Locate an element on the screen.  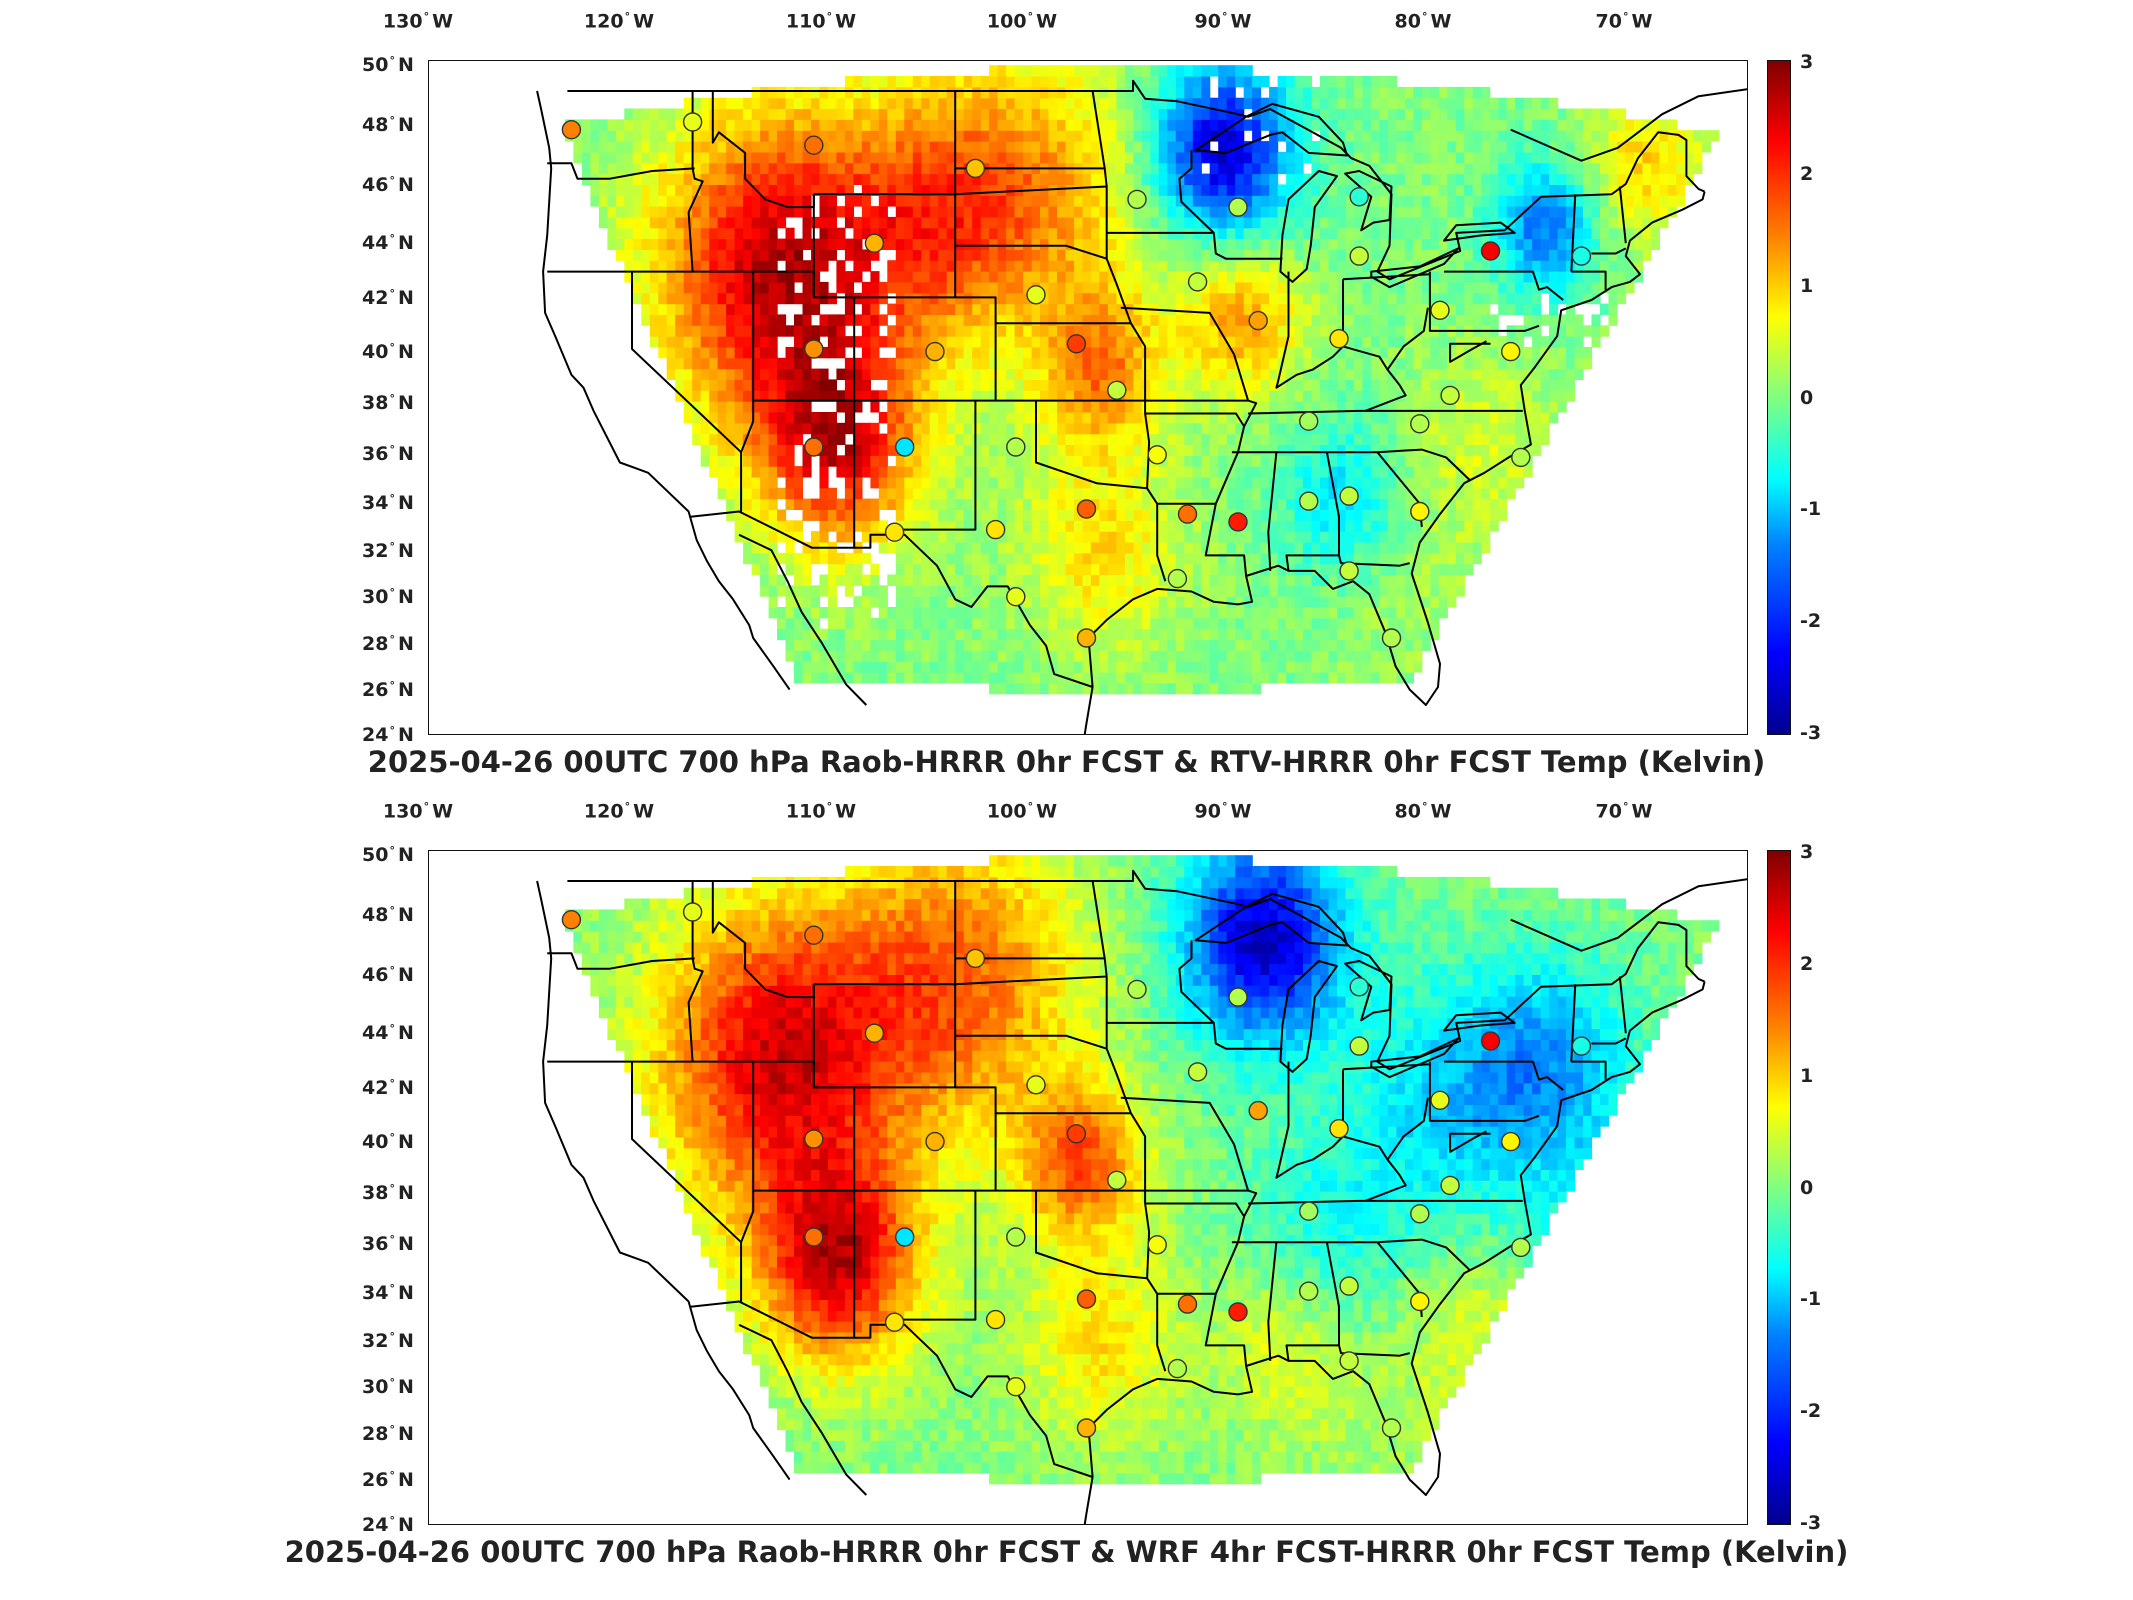
latitude-tick-label: 40° N is located at coordinates (388, 352).